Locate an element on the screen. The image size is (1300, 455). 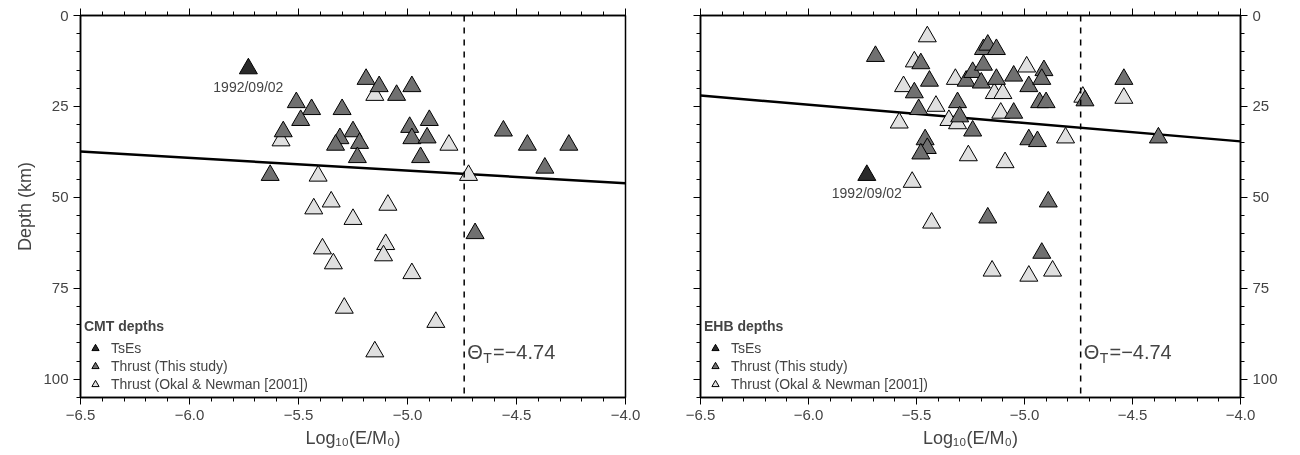
y-tick-label: 100 is located at coordinates (56, 379).